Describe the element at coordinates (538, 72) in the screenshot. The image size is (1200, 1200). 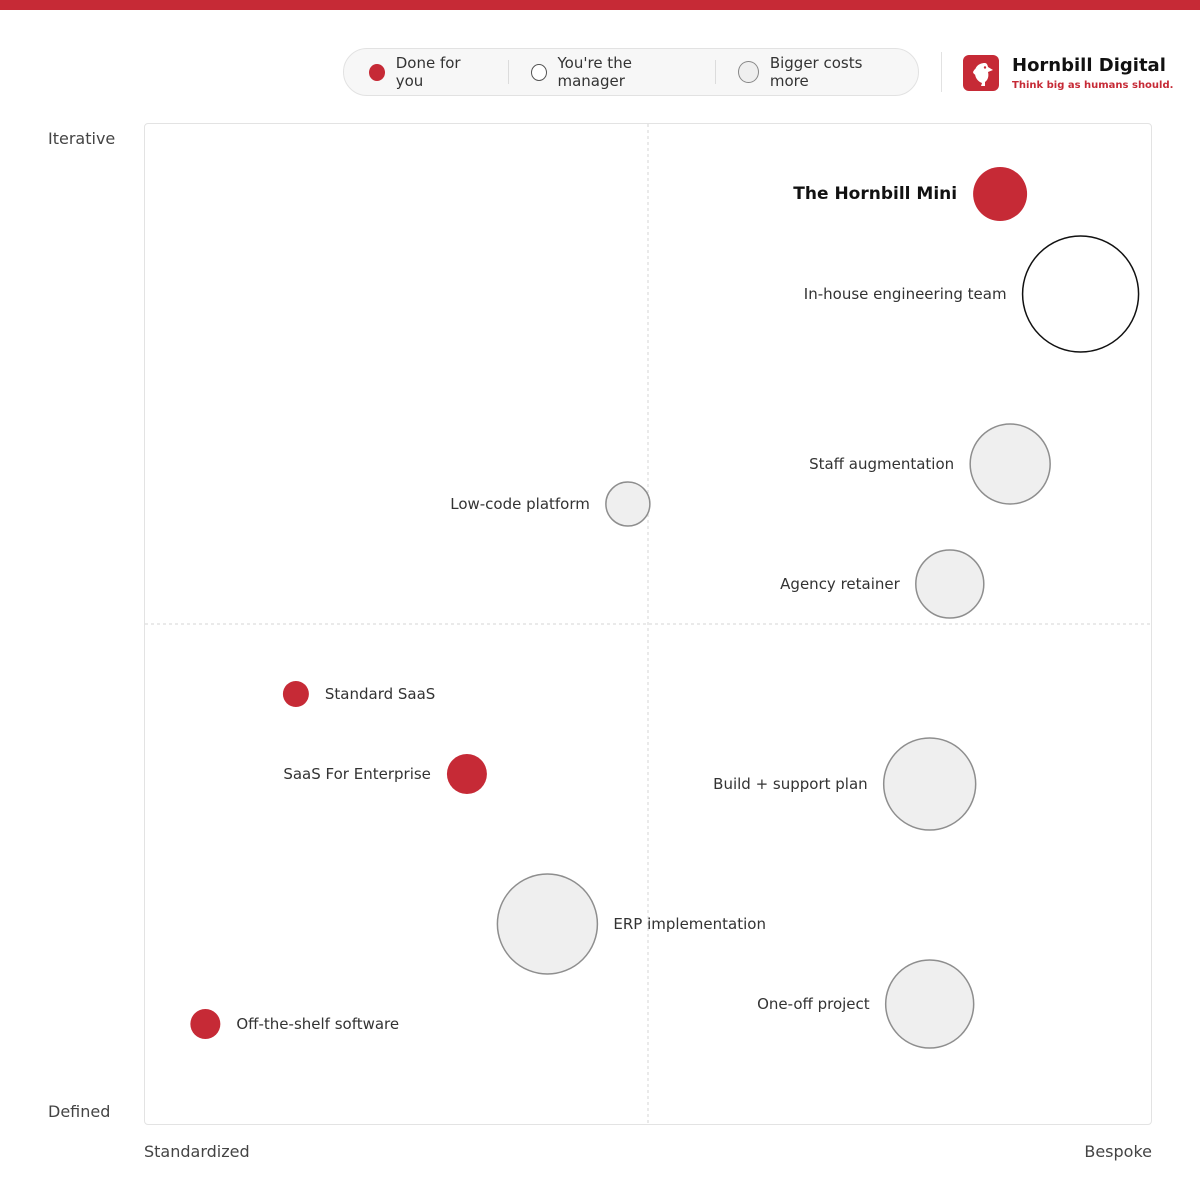
I see `hollow-dot-icon` at that location.